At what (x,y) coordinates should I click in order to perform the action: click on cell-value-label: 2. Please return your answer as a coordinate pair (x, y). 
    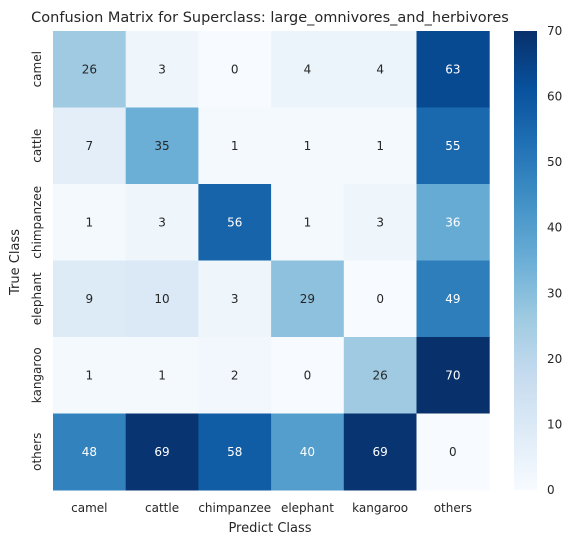
    Looking at the image, I should click on (235, 375).